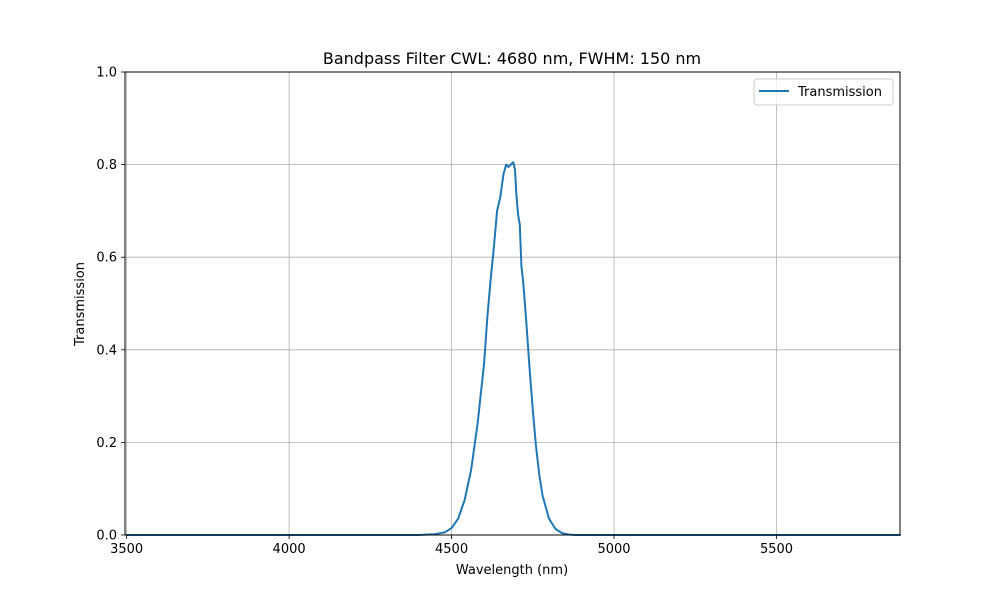 The width and height of the screenshot is (1000, 600). What do you see at coordinates (512, 570) in the screenshot?
I see `x-axis-label: Wavelength (nm)` at bounding box center [512, 570].